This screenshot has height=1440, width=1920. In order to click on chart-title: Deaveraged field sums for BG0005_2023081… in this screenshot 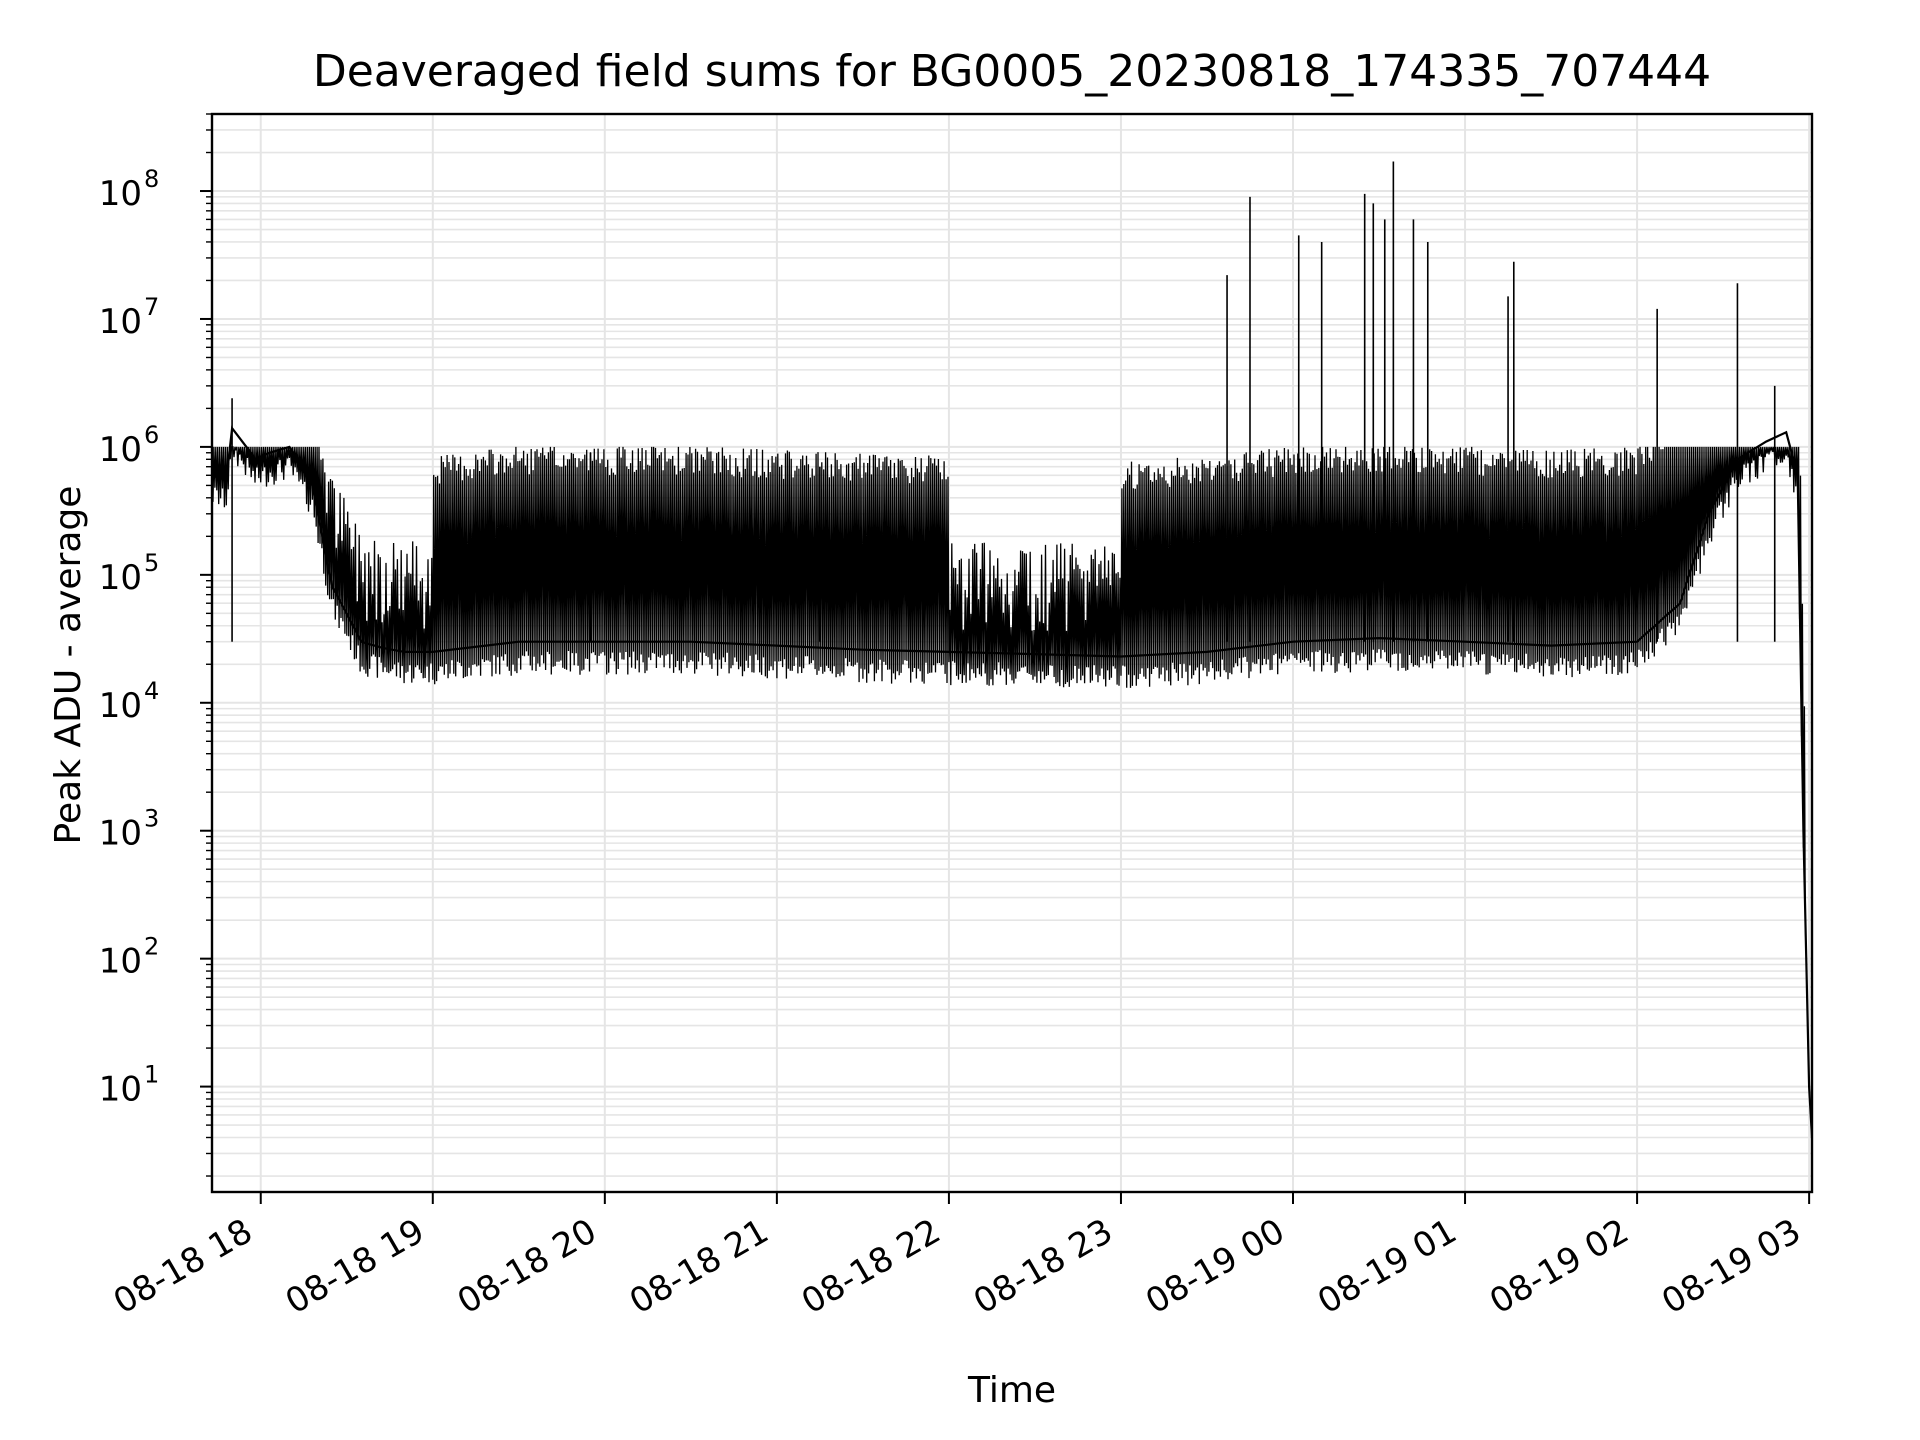, I will do `click(1012, 71)`.